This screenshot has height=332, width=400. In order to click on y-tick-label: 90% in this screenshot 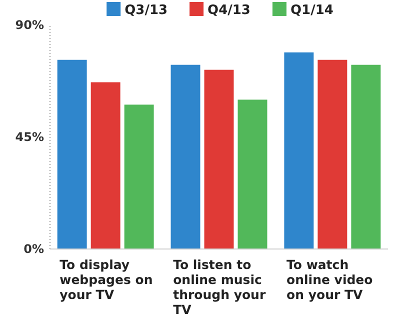, I will do `click(29, 25)`.